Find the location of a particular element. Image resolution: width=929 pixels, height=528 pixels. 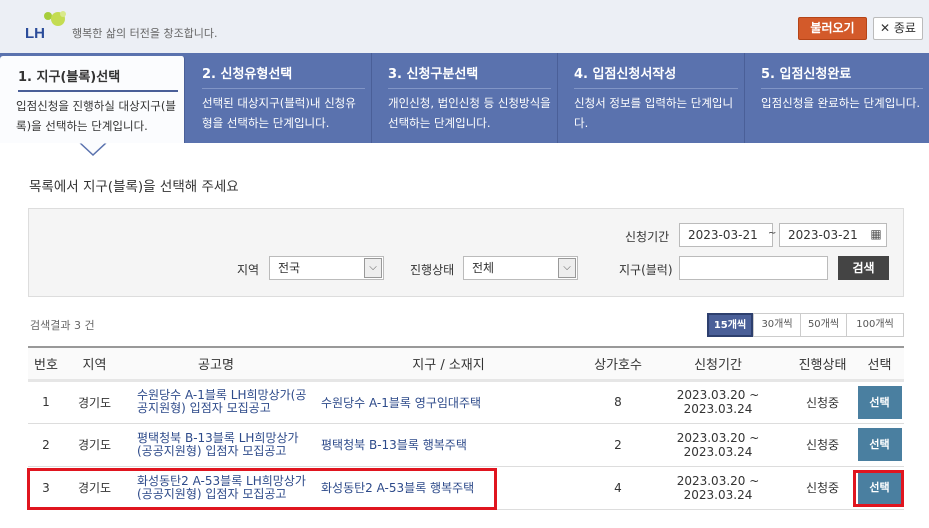

highlight-select-box is located at coordinates (878, 488).